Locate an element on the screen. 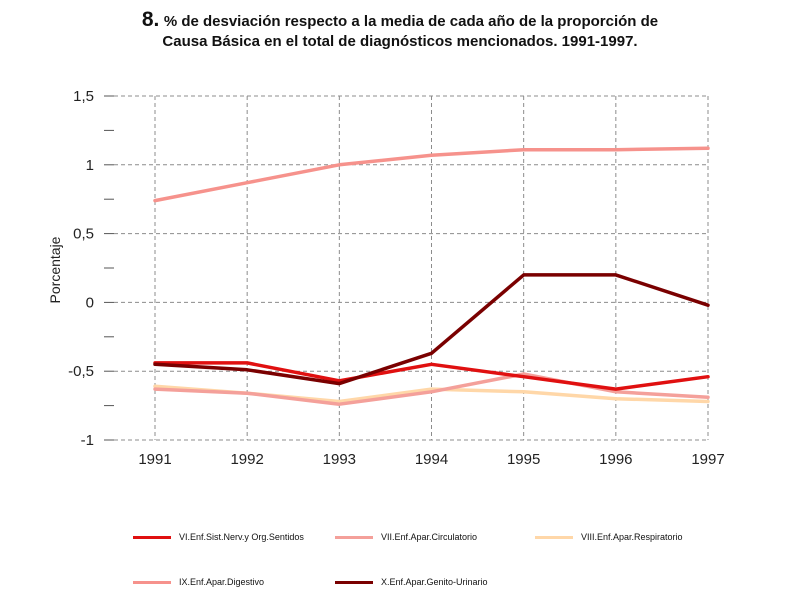 The image size is (800, 600). x-axis: 1991 1992 1993 1994 1995 1996 1997 is located at coordinates (431, 459).